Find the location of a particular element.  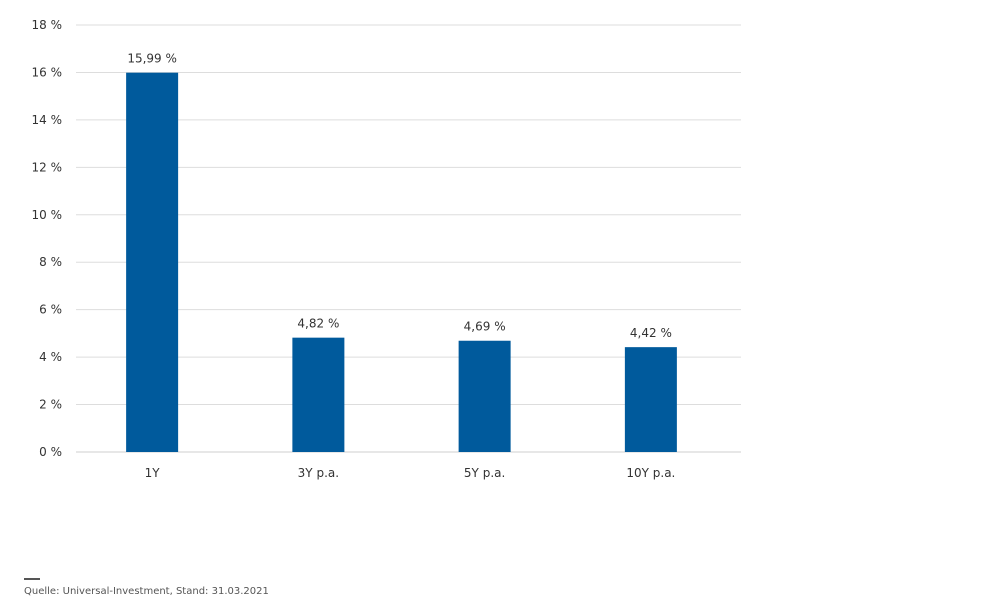

data-label: 15,99 % is located at coordinates (152, 59).